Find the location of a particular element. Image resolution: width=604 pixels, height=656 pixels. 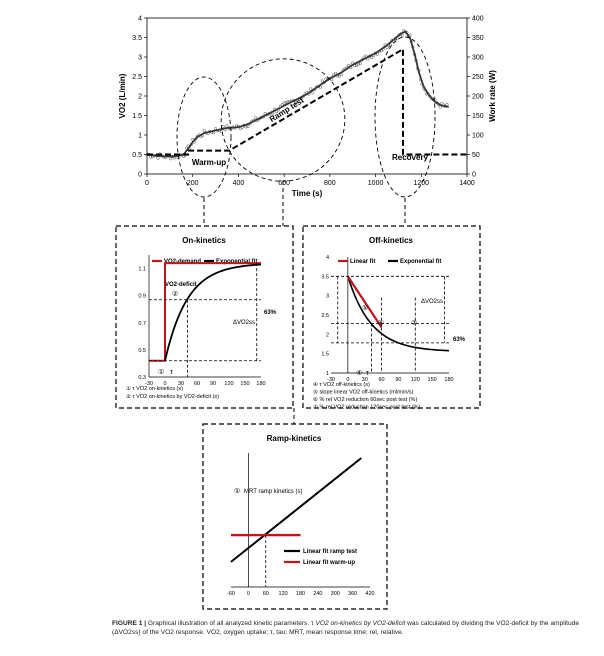

off-label-circled-6: ⑥ is located at coordinates (381, 323).